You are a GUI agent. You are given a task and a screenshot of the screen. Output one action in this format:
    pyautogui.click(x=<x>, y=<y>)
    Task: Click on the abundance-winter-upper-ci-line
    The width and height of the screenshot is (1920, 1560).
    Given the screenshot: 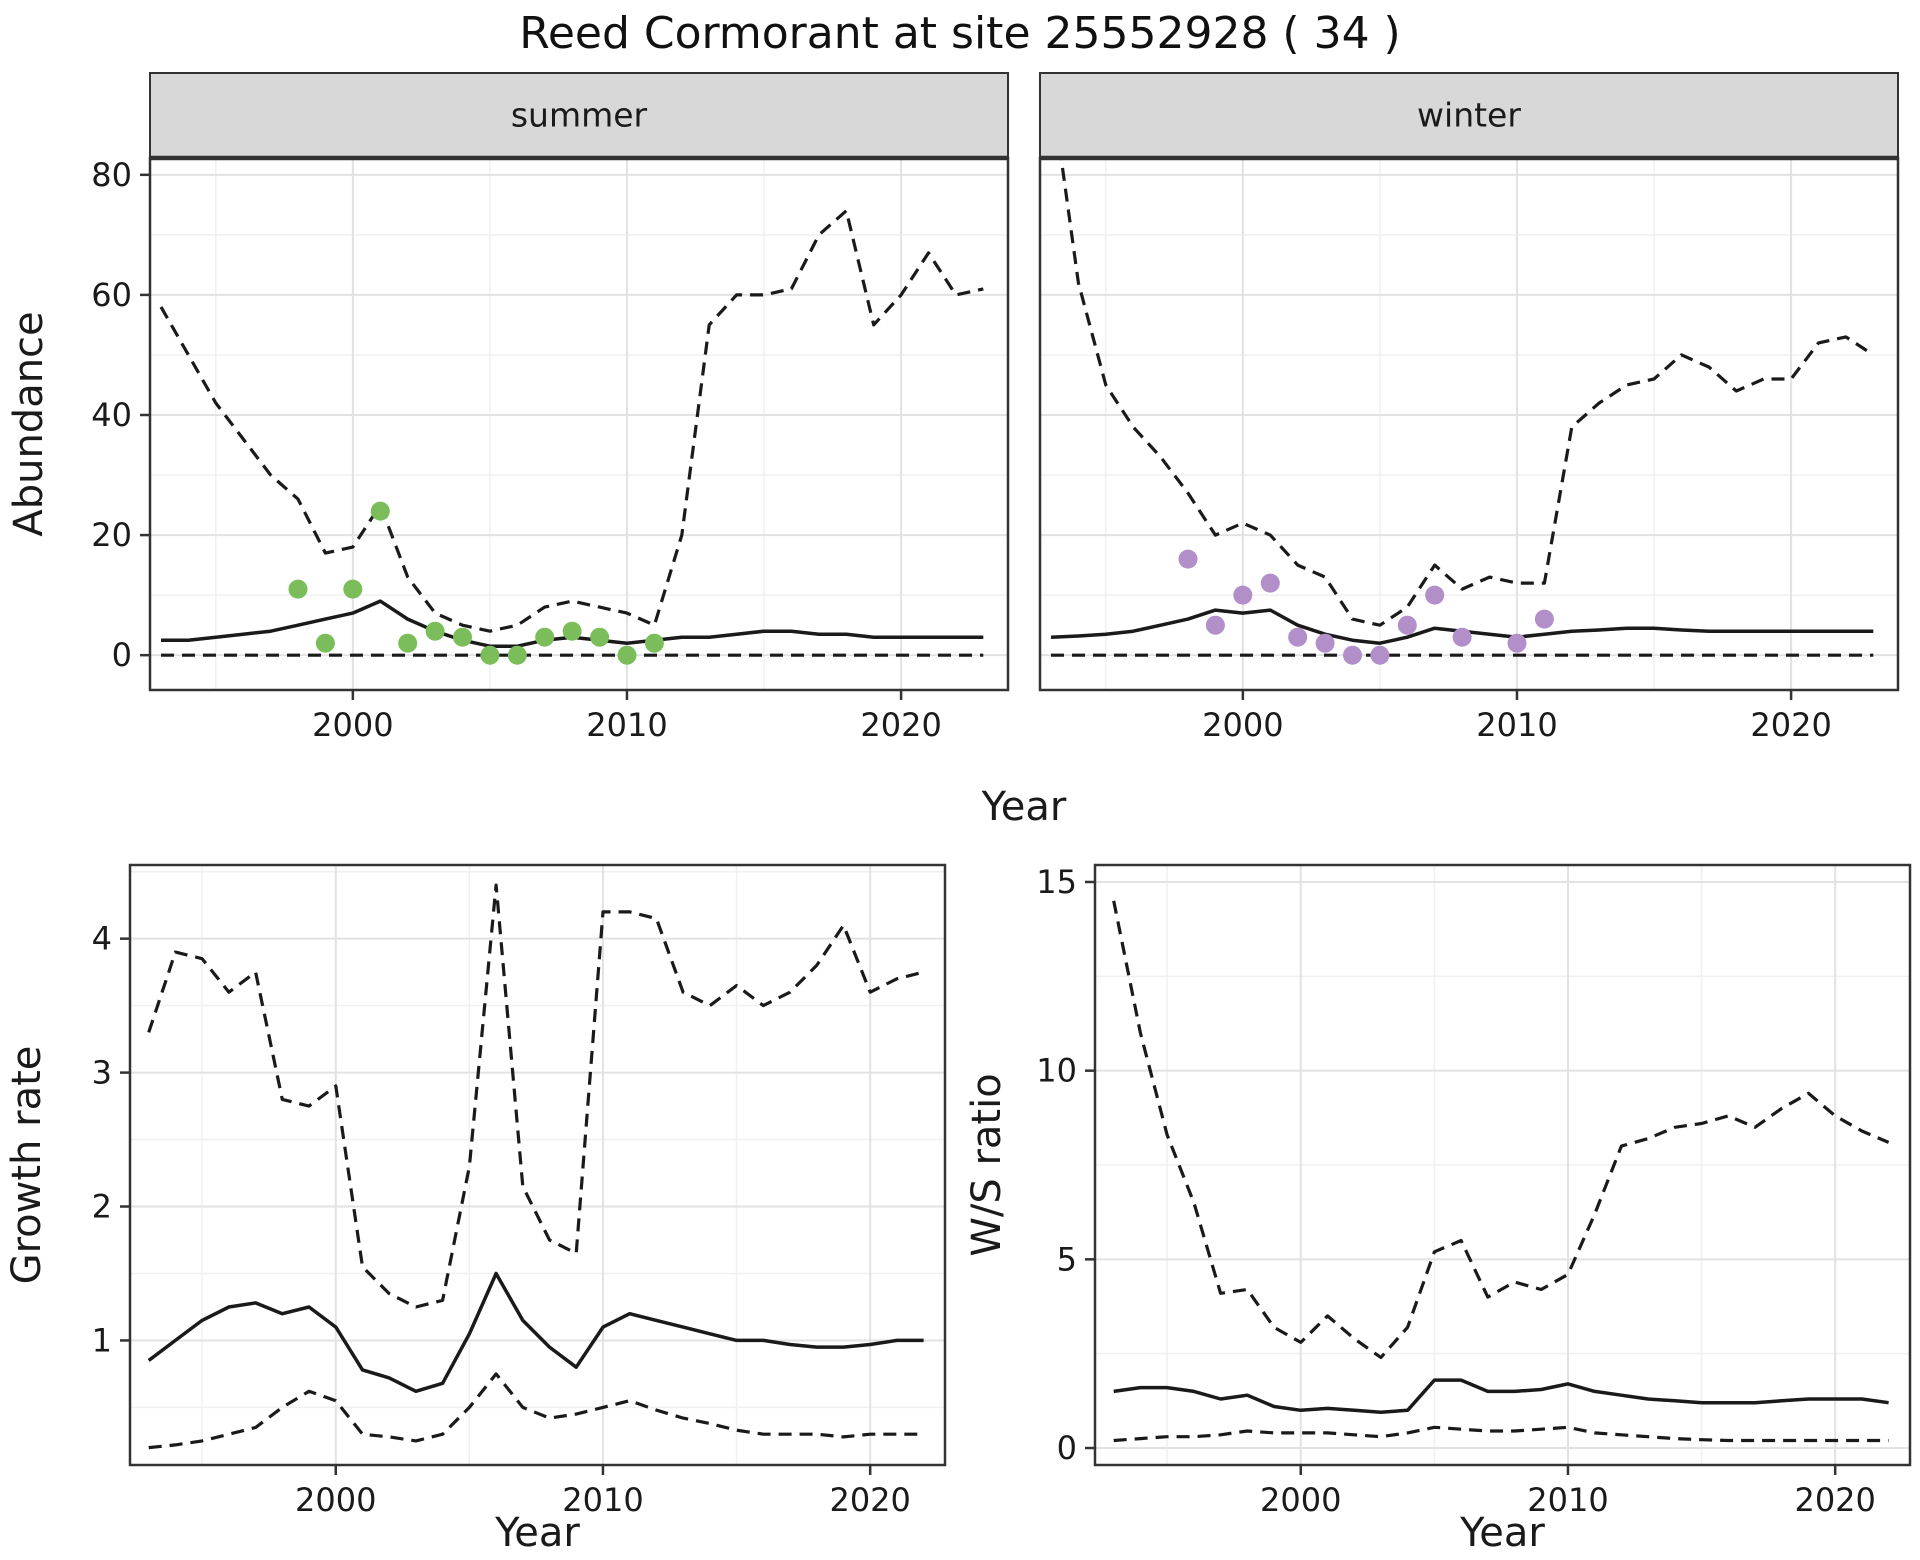 What is the action you would take?
    pyautogui.click(x=1467, y=392)
    